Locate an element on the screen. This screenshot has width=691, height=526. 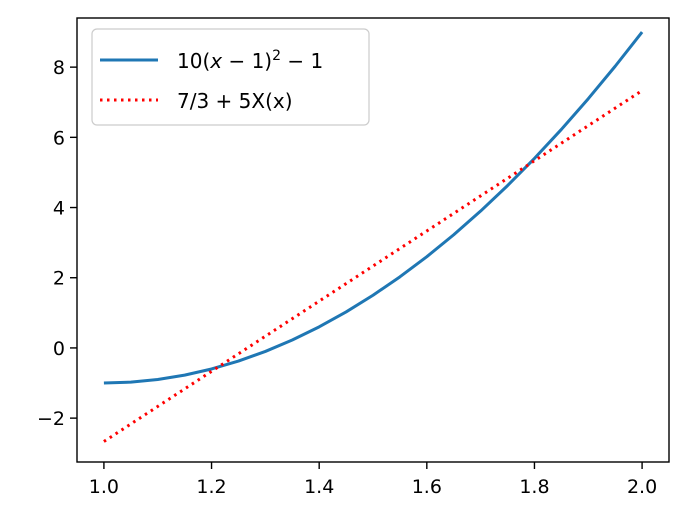
legend-label-series-1-part-a: 10( is located at coordinates (193, 61).